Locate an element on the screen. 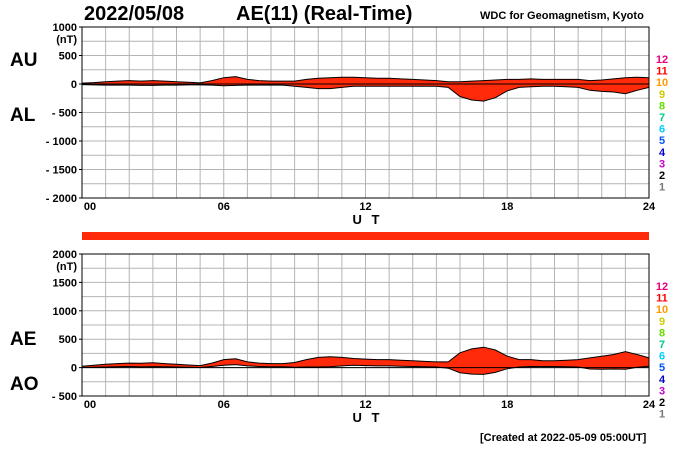  series-line-ao is located at coordinates (365, 369).